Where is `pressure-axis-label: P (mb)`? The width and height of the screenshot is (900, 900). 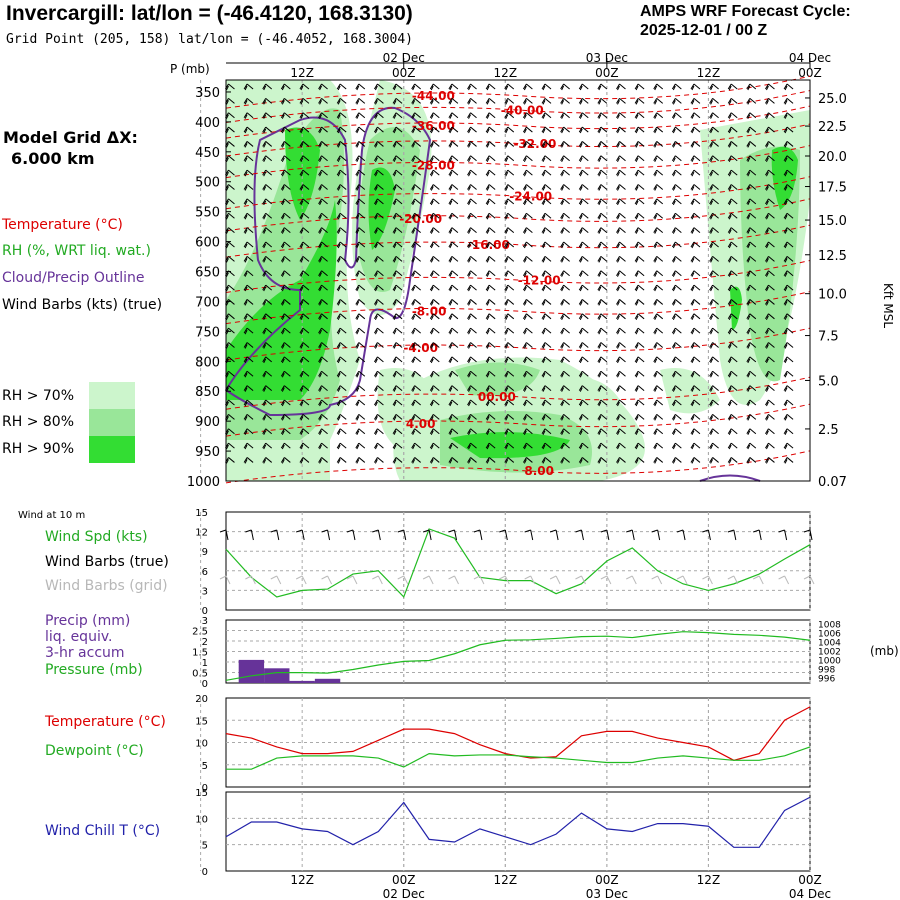 pressure-axis-label: P (mb) is located at coordinates (190, 69).